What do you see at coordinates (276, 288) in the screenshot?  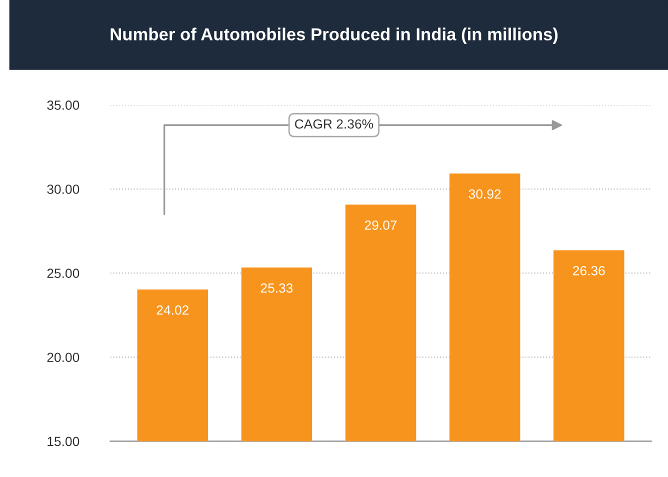 I see `data-label: 25.33` at bounding box center [276, 288].